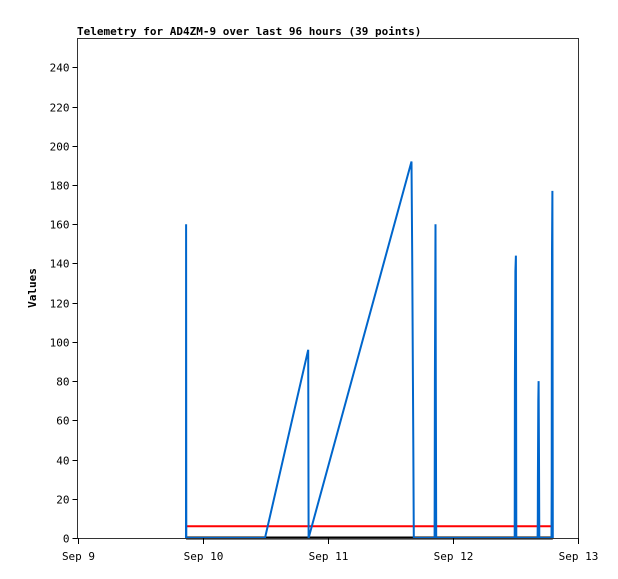  I want to click on y-tick-label: 140, so click(60, 264).